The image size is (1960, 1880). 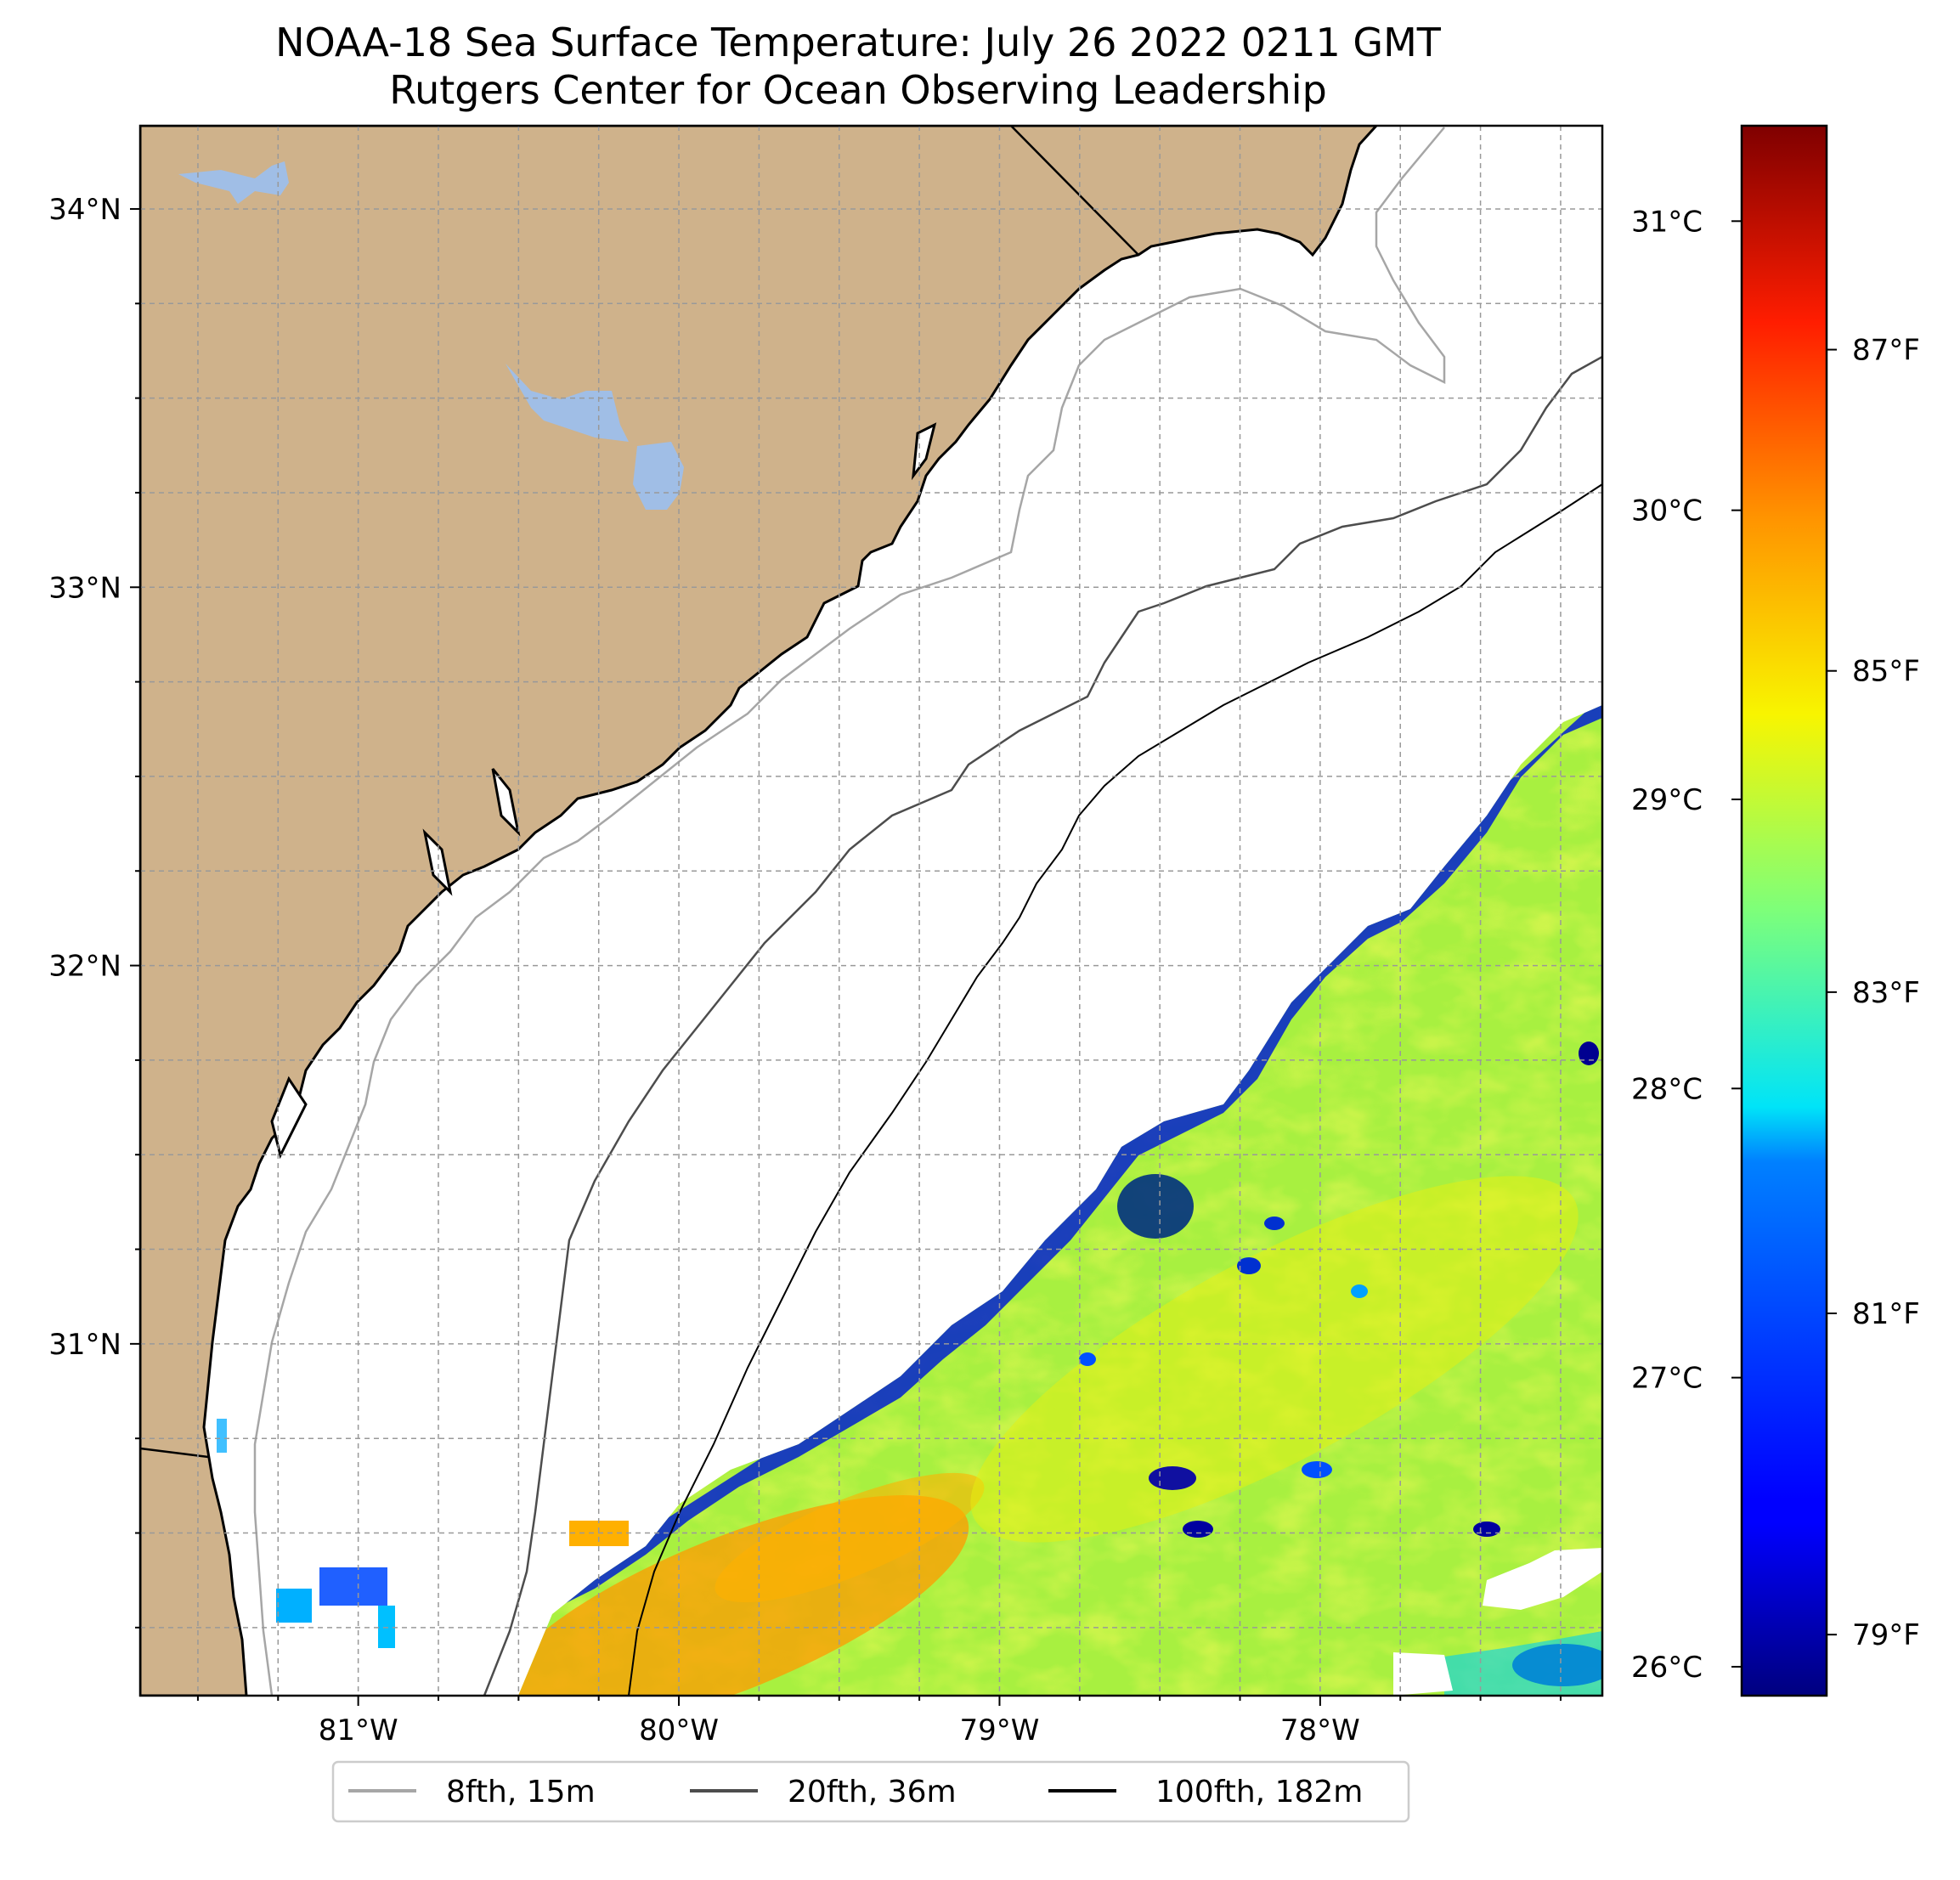 I want to click on legend-label-20fth: 20fth, 36m, so click(x=873, y=1792).